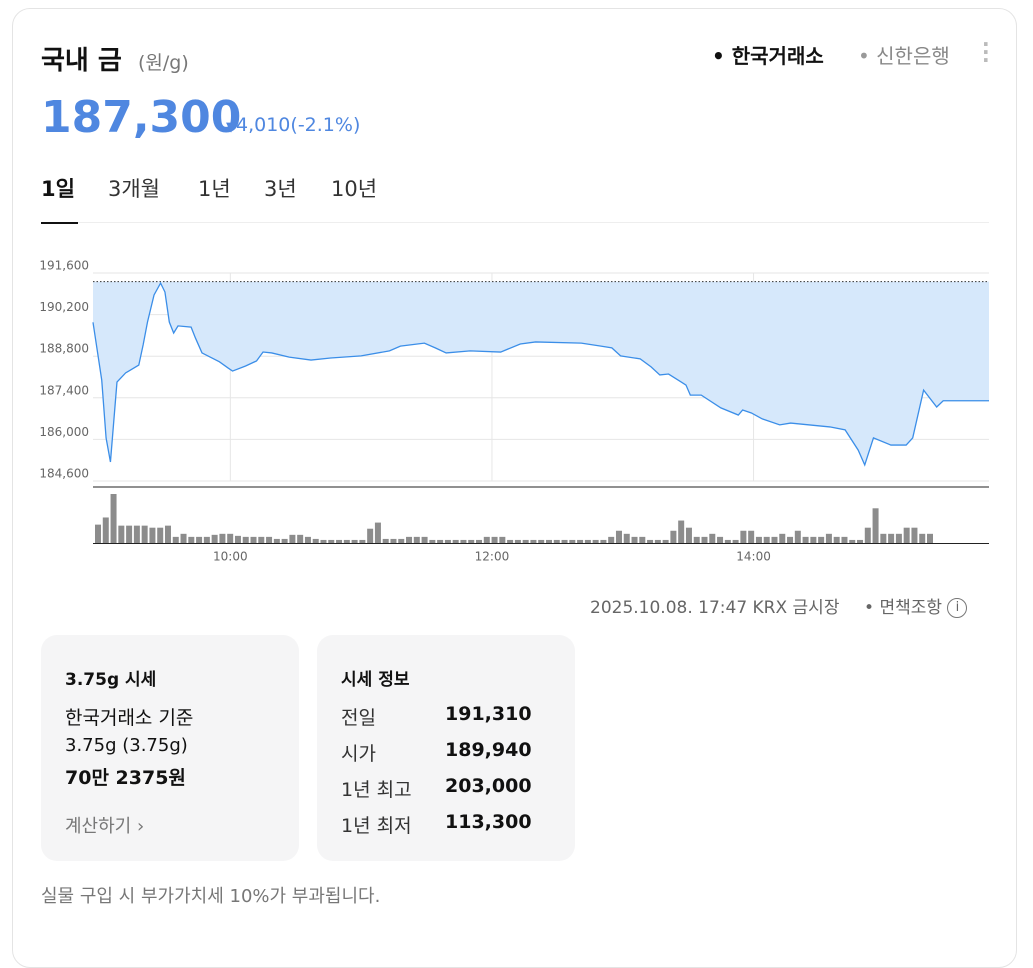 This screenshot has height=968, width=1033. Describe the element at coordinates (376, 826) in the screenshot. I see `info-label: 1년 최저` at that location.